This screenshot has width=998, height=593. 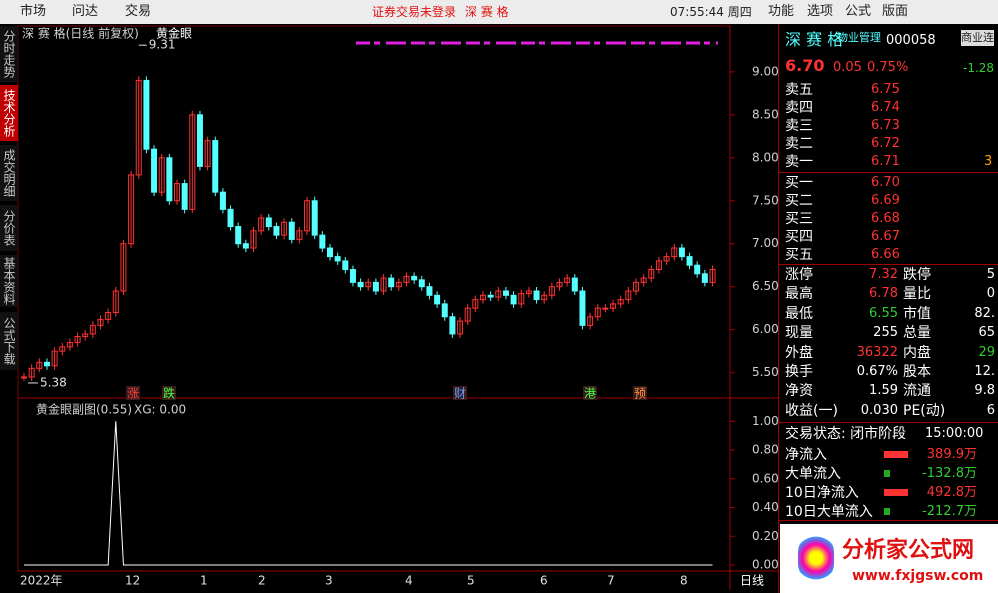 What do you see at coordinates (895, 11) in the screenshot?
I see `tool-menu: 版面` at bounding box center [895, 11].